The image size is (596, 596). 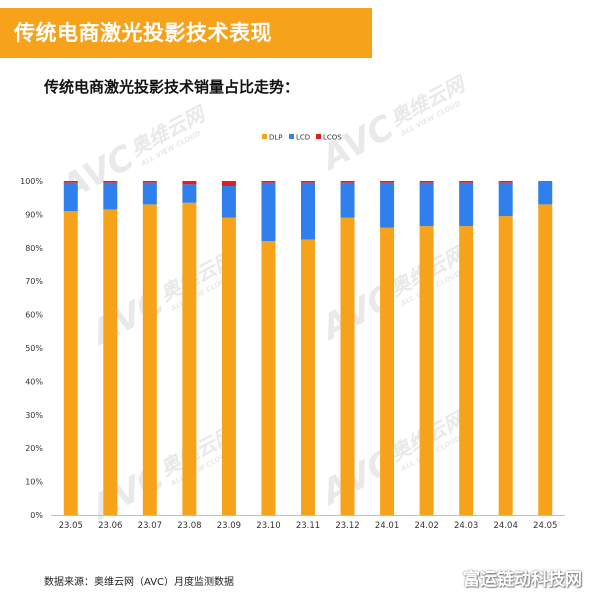 I want to click on x-tick-label: 24.02, so click(x=426, y=526).